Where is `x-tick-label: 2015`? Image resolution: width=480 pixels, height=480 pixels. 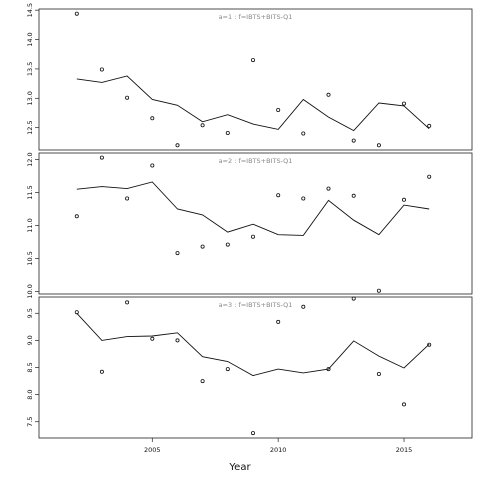
x-tick-label: 2015 is located at coordinates (404, 450).